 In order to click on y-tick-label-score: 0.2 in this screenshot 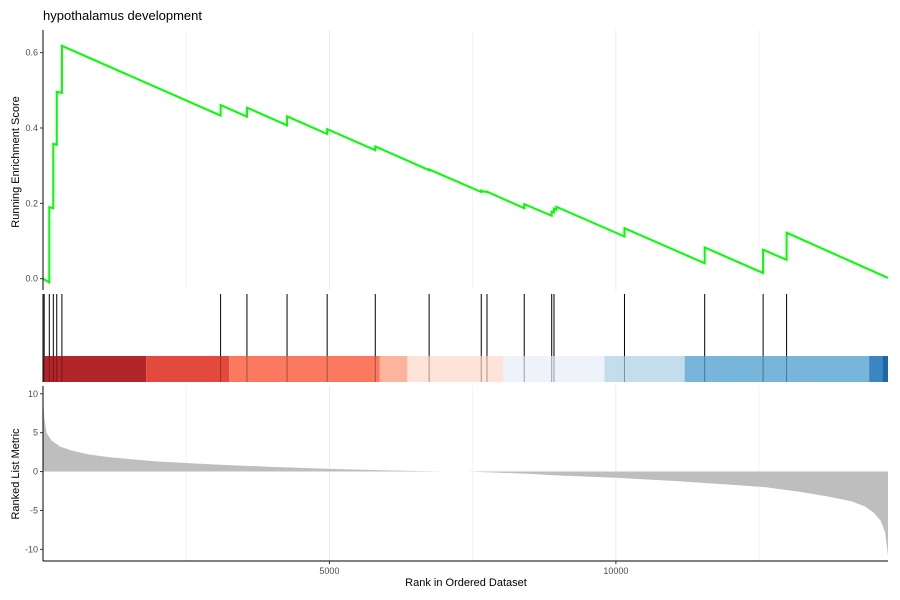, I will do `click(31, 203)`.